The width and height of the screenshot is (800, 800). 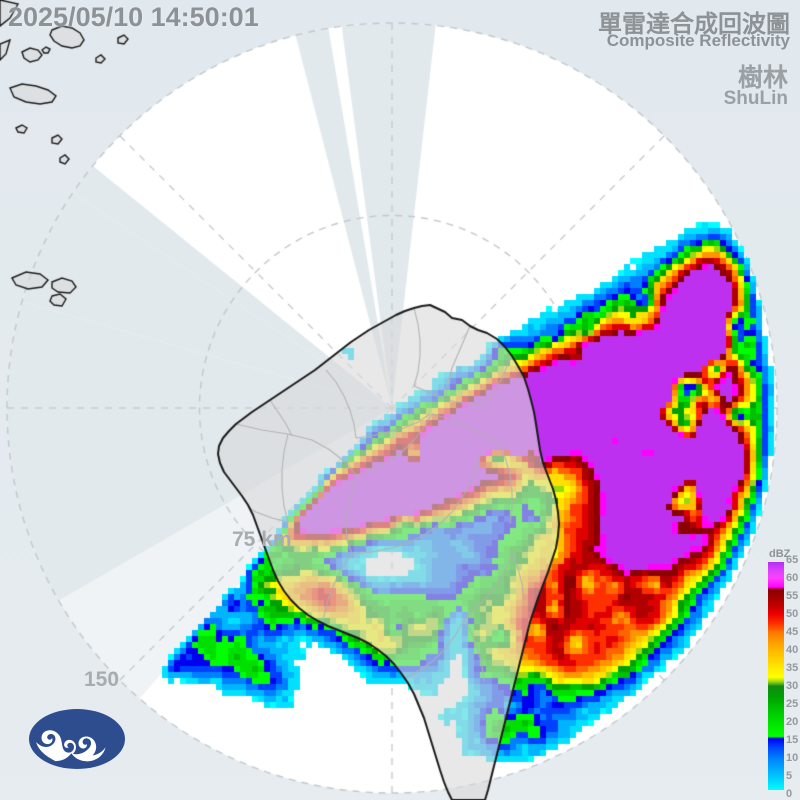 I want to click on legend-tick-labels: 65 60 55 50 45 40 35 30 25 20 15 10 5 0, so click(x=793, y=677).